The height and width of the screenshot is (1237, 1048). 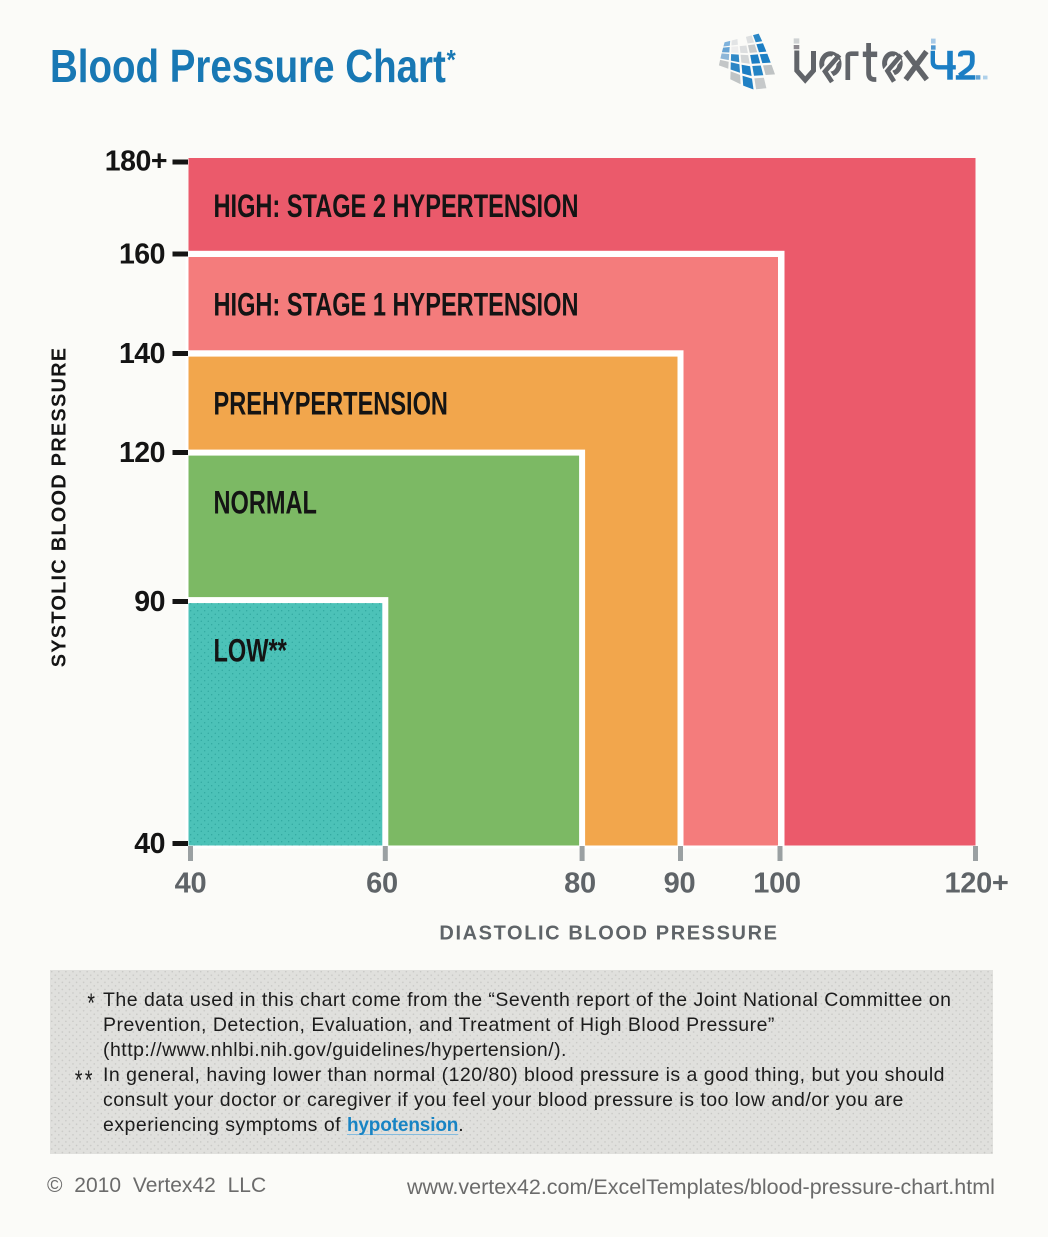 I want to click on svg-text: 80, so click(x=580, y=884).